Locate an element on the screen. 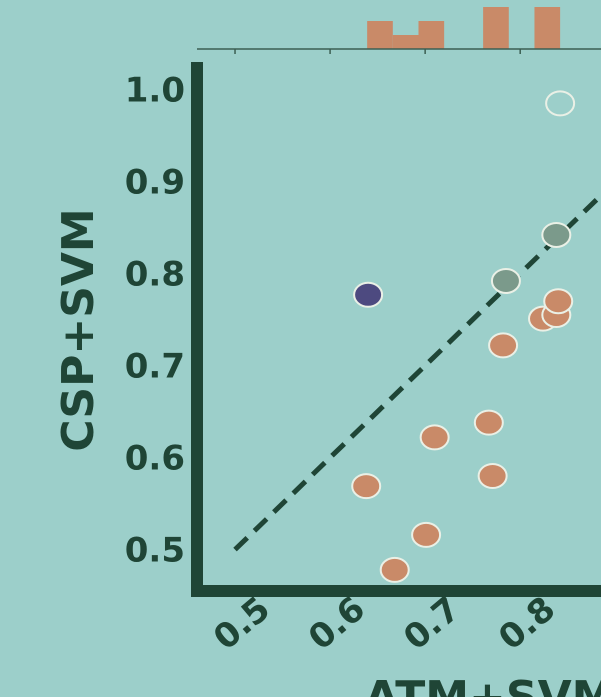  x-tick-label: 0.6 is located at coordinates (337, 623).